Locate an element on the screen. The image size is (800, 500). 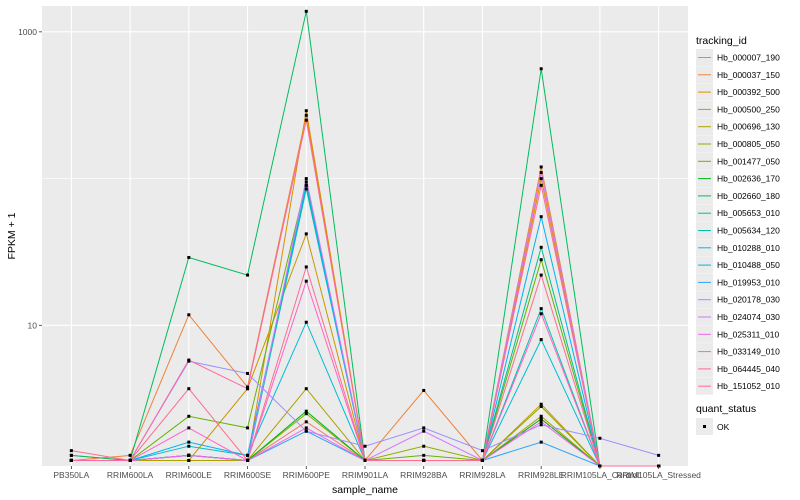
legend-label: Hb_001477_050 is located at coordinates (748, 161).